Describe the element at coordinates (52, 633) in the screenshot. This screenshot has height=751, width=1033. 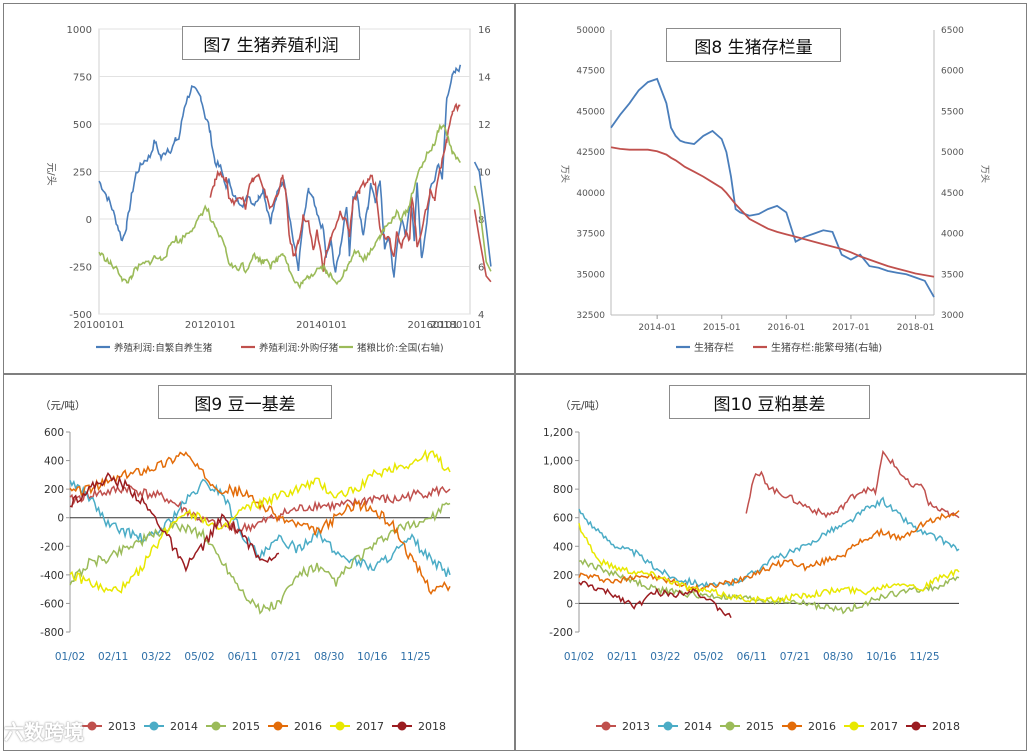
I see `y-tick-label: -800` at that location.